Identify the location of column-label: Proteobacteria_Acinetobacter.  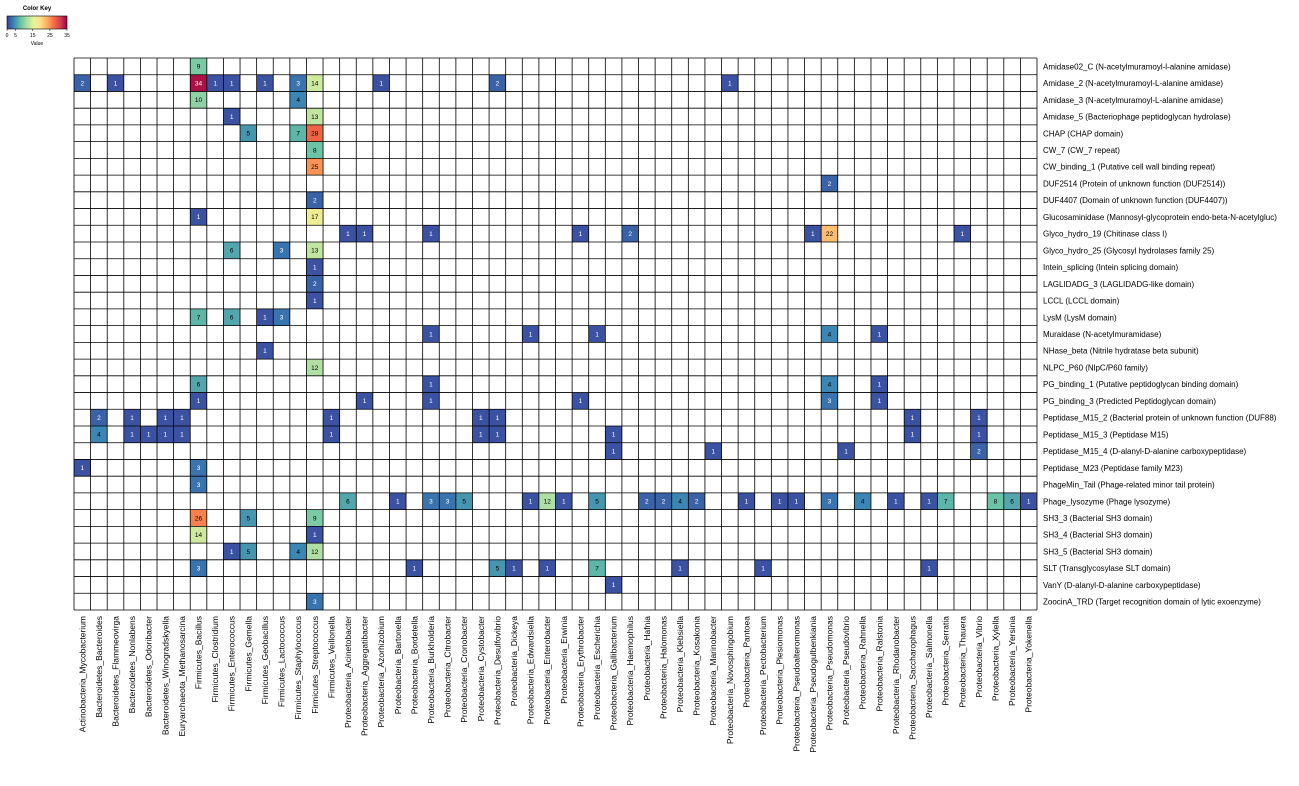
(348, 672).